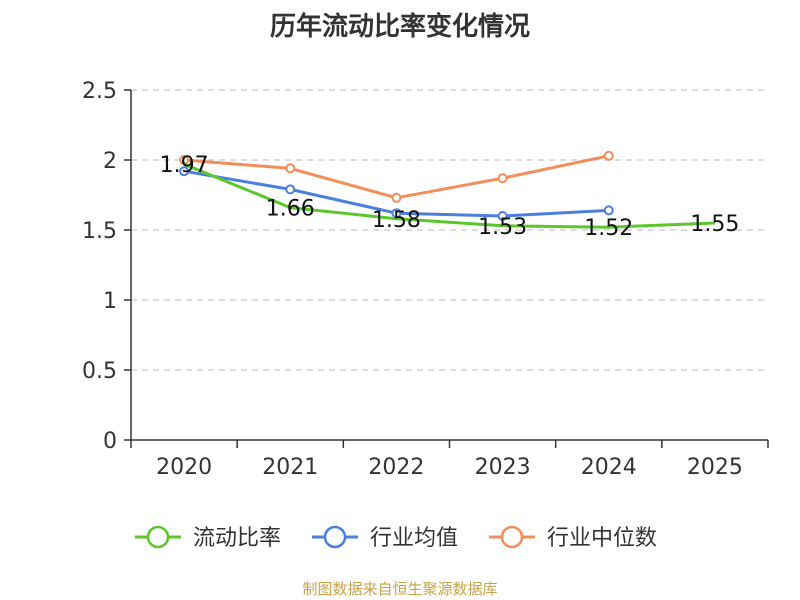  I want to click on legend-item-industry_median: 行业中位数, so click(573, 538).